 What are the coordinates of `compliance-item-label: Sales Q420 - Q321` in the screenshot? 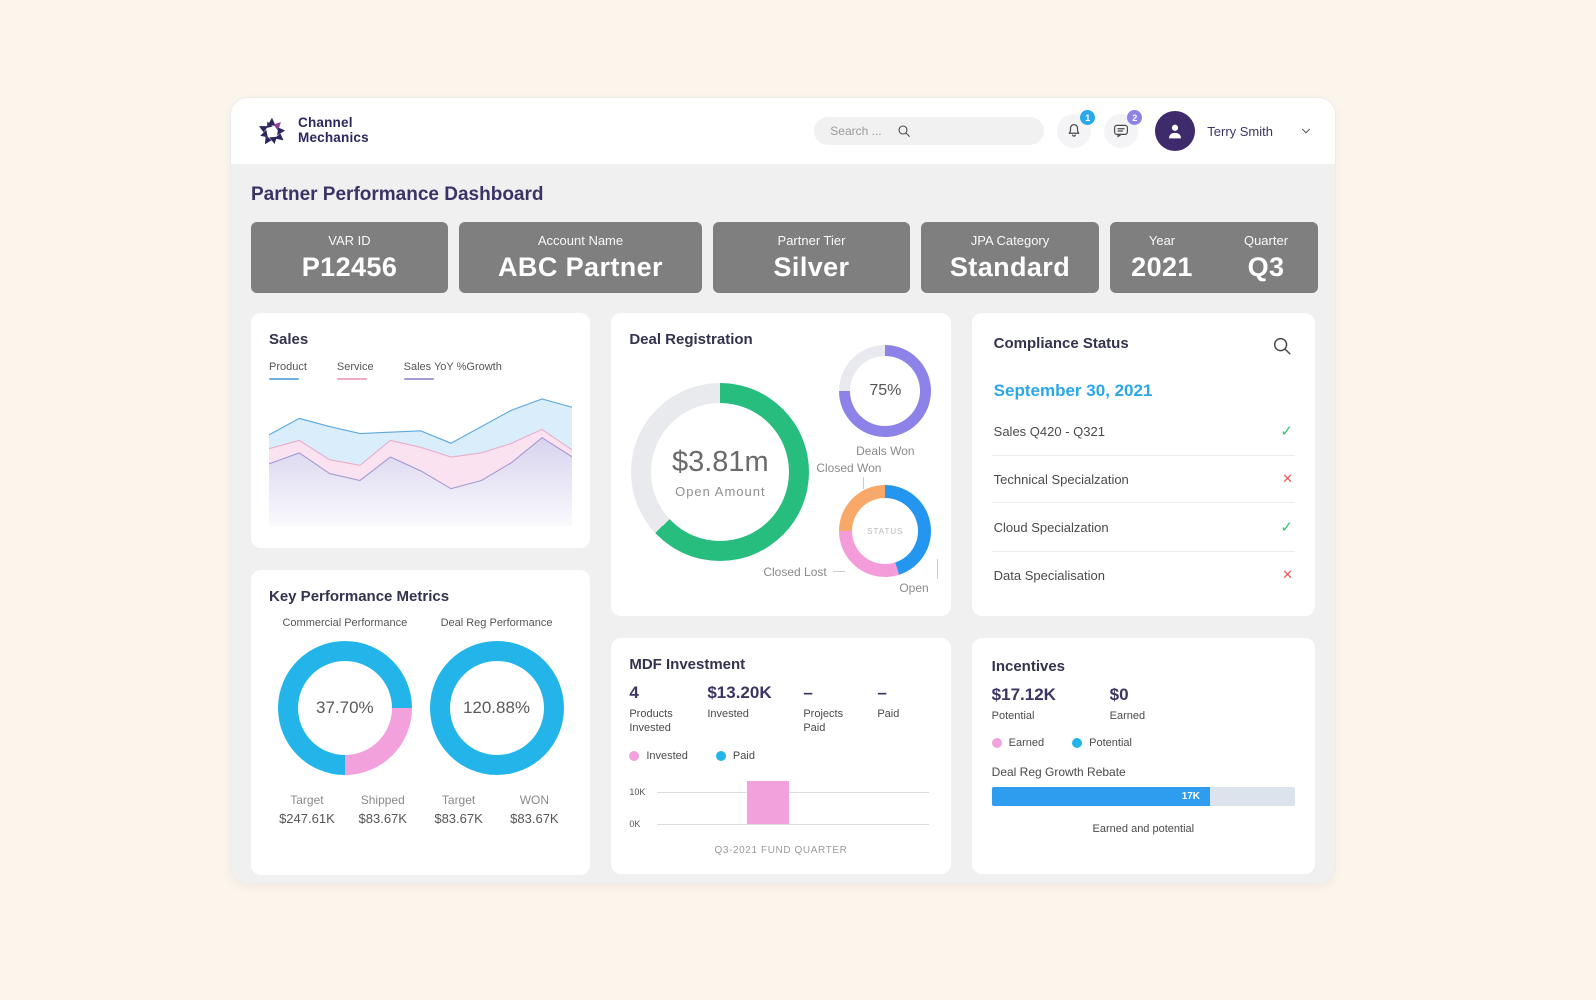 It's located at (1049, 431).